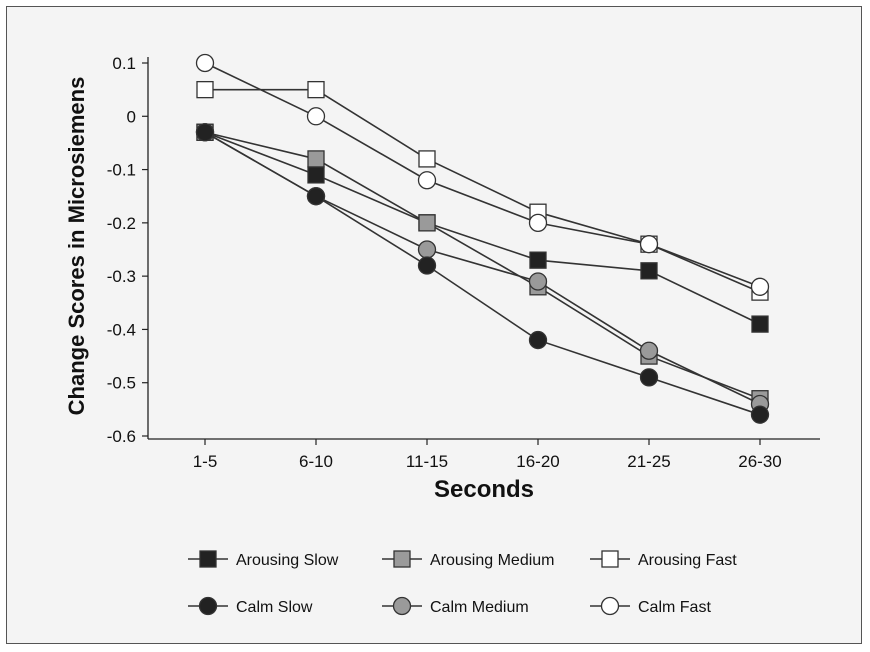 The width and height of the screenshot is (870, 652). Describe the element at coordinates (205, 461) in the screenshot. I see `x-tick-label: 1-5` at that location.